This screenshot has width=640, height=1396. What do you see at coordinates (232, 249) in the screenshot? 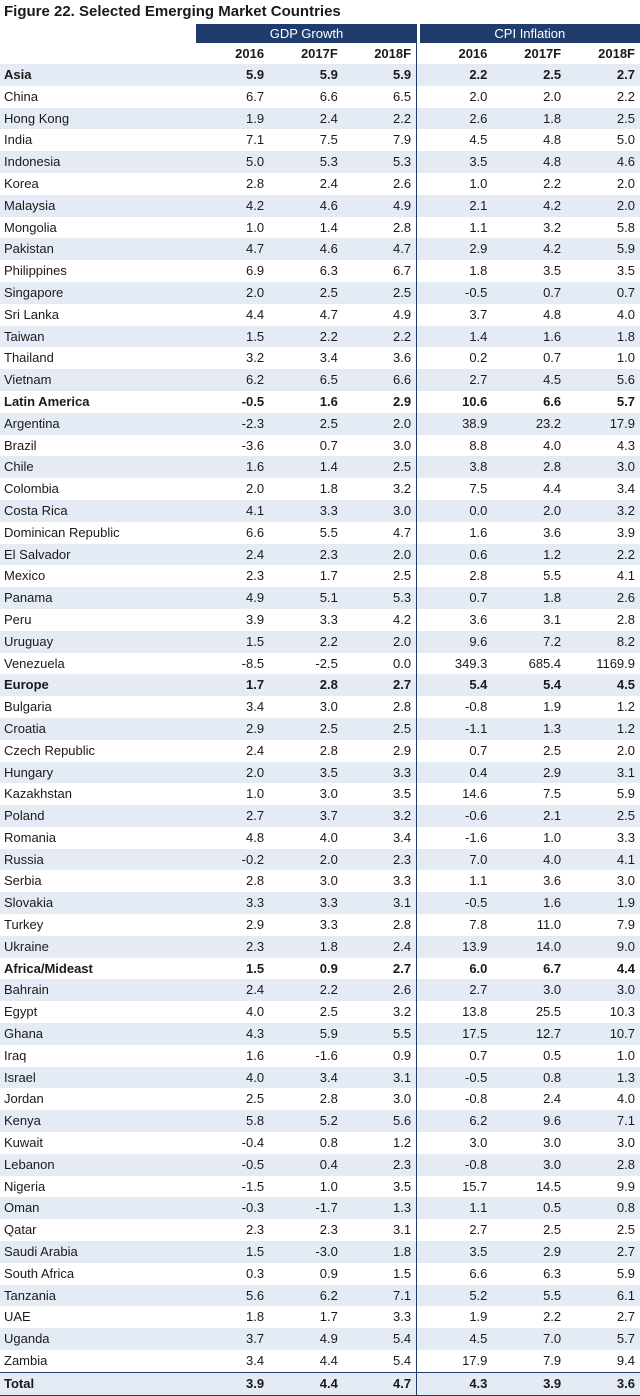
I see `gdp-value-cell: 4.7` at bounding box center [232, 249].